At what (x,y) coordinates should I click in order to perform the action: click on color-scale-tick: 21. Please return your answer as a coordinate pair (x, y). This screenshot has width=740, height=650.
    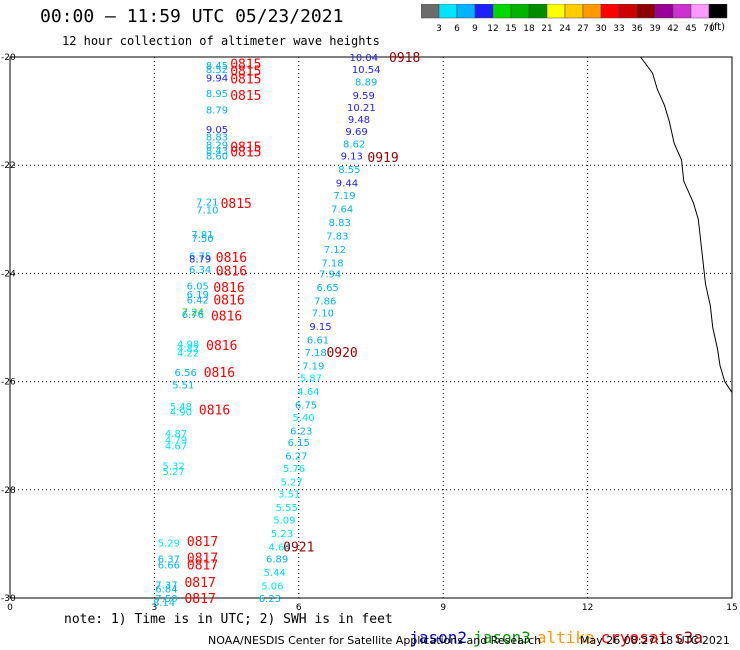
    Looking at the image, I should click on (546, 29).